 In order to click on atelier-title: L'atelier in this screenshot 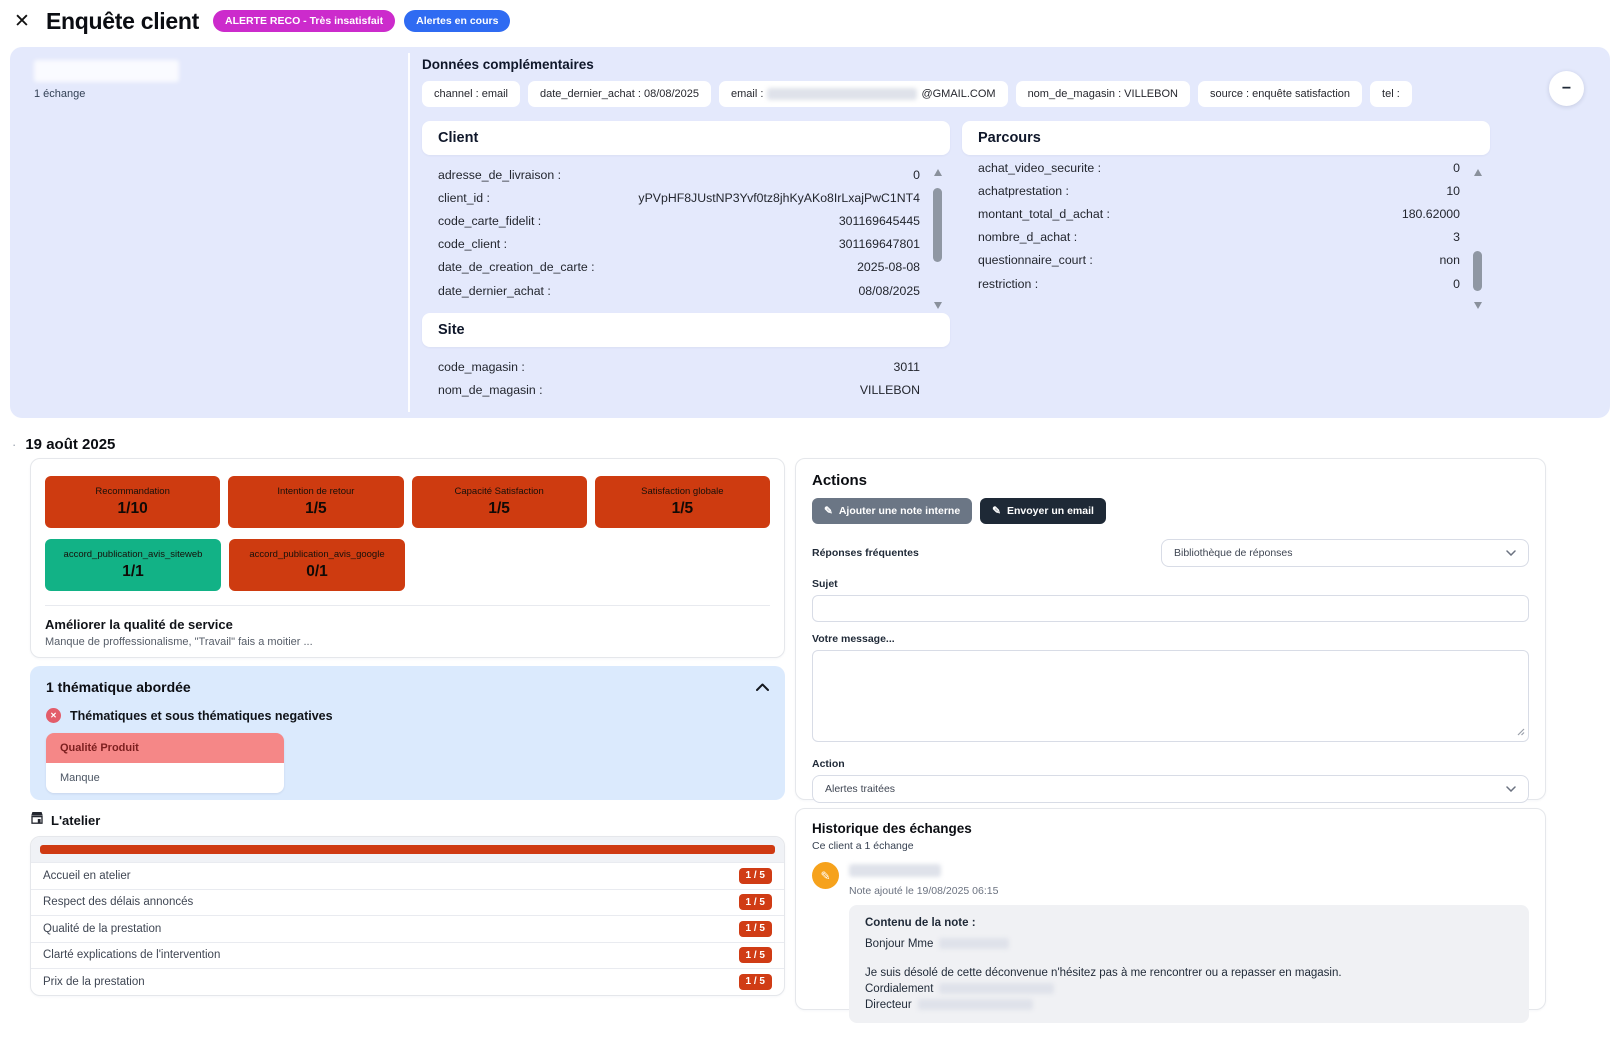, I will do `click(76, 820)`.